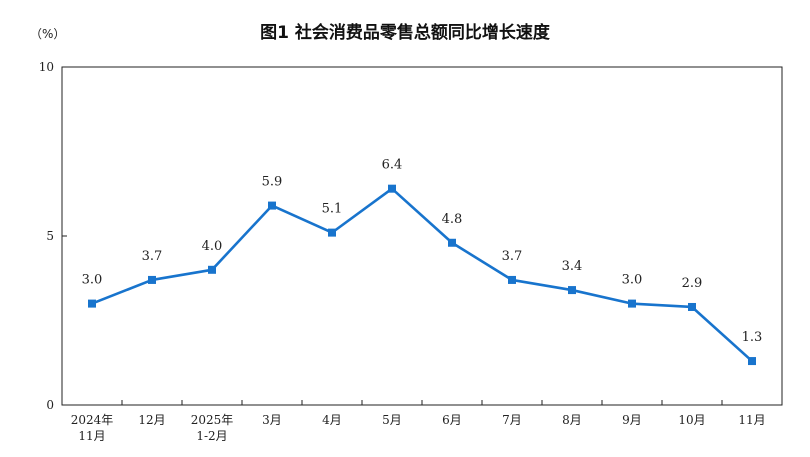 The image size is (810, 457). Describe the element at coordinates (91, 436) in the screenshot. I see `x-tick-label-0-line-1: 11月` at that location.